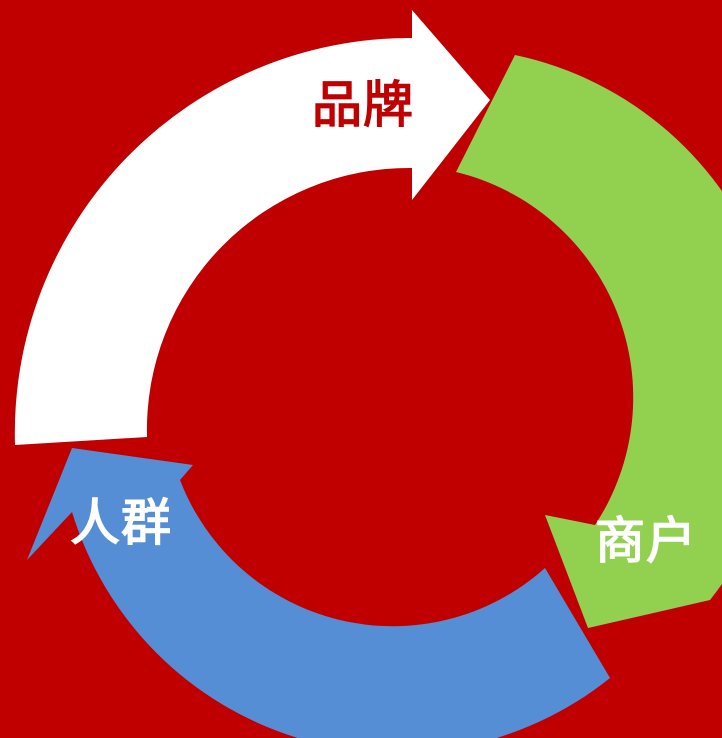 This screenshot has height=738, width=722. What do you see at coordinates (646, 541) in the screenshot?
I see `merchant-label: 商户` at bounding box center [646, 541].